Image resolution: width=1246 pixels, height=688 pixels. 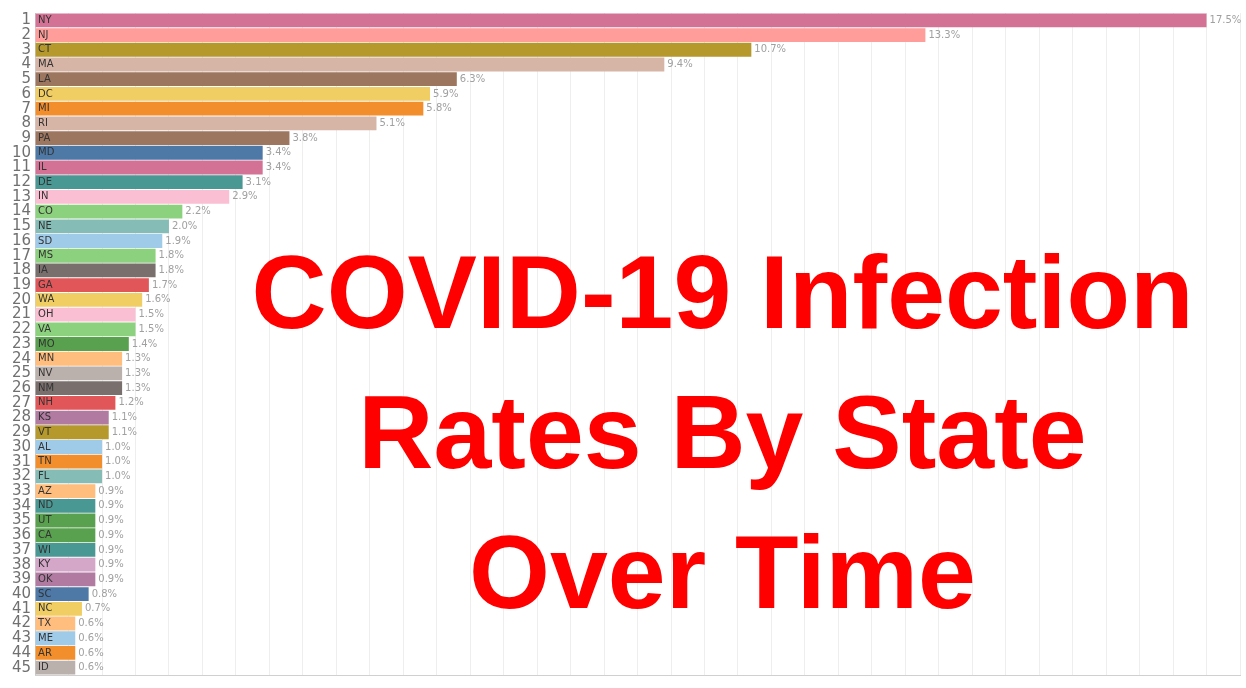 What do you see at coordinates (44, 446) in the screenshot?
I see `annotation: AL` at bounding box center [44, 446].